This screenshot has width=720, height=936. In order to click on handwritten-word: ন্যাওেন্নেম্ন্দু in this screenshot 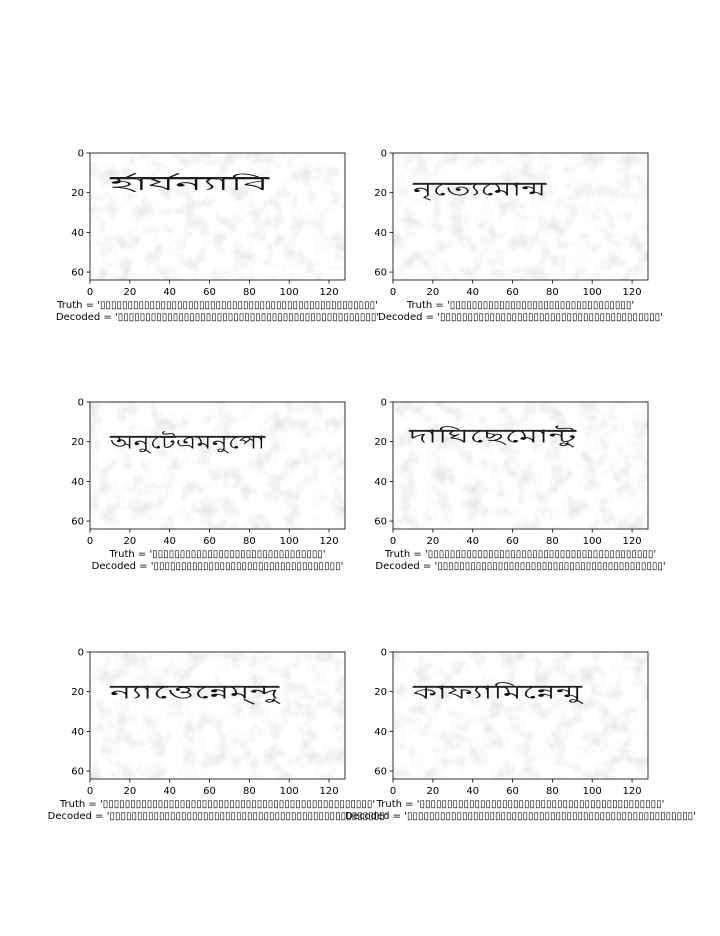, I will do `click(194, 694)`.